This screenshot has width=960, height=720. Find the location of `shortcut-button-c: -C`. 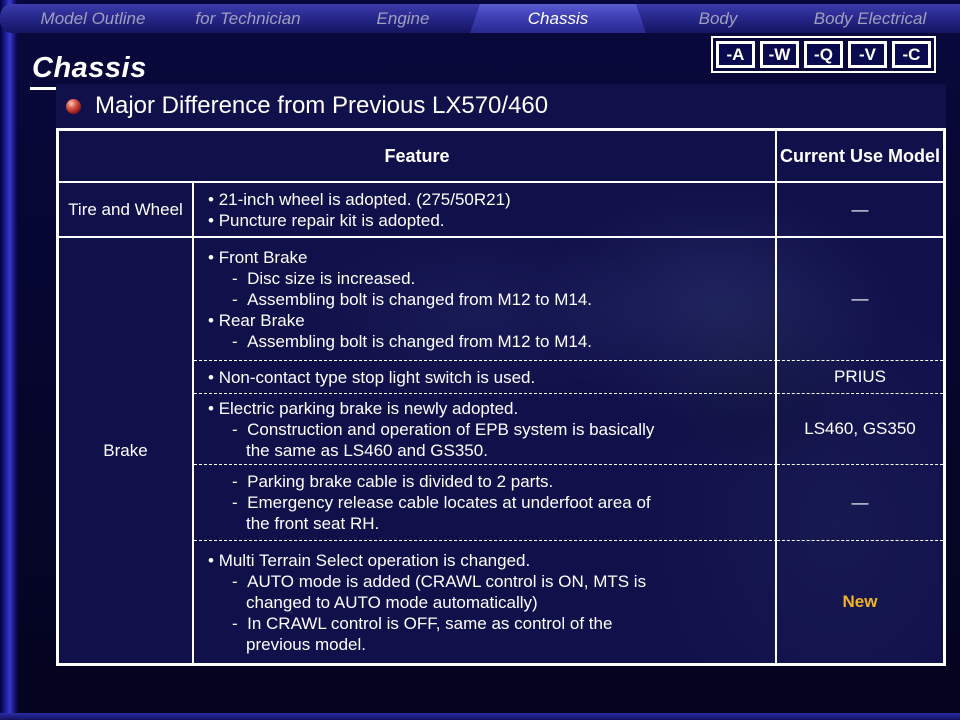

shortcut-button-c: -C is located at coordinates (911, 54).